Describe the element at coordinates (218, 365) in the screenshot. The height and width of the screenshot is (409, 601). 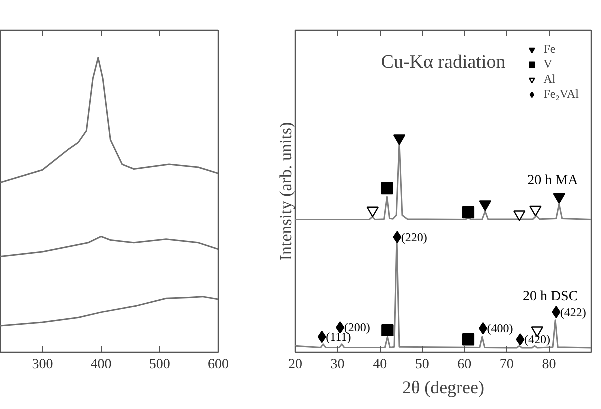
I see `x-tick-label: 600` at that location.